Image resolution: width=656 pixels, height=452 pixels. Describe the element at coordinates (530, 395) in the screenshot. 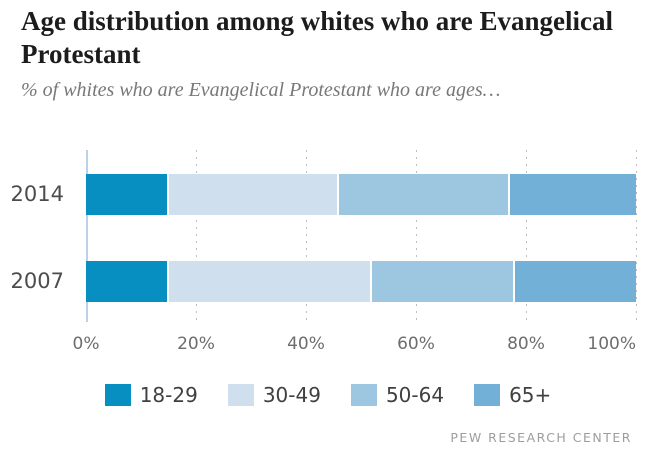

I see `legend-label-65+: 65+` at that location.